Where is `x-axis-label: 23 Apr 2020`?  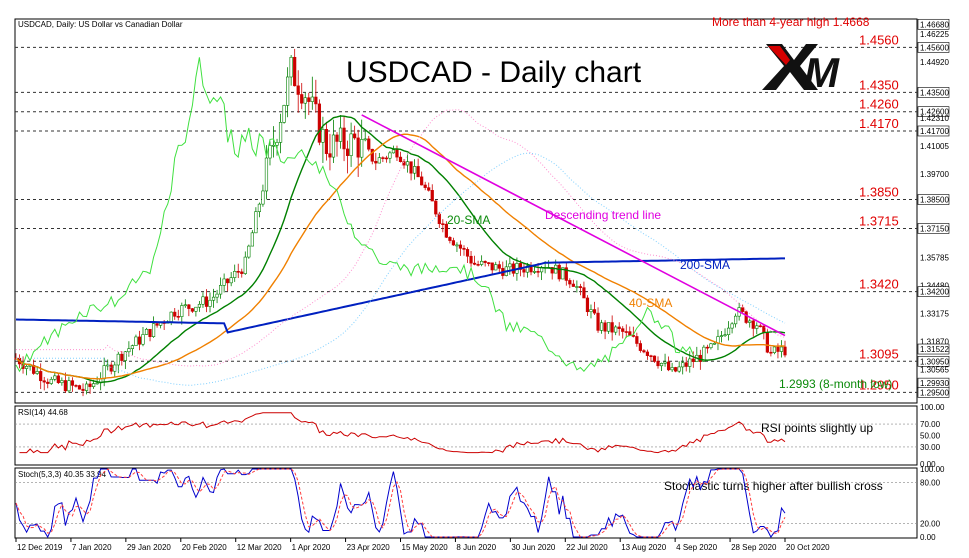 x-axis-label: 23 Apr 2020 is located at coordinates (369, 547).